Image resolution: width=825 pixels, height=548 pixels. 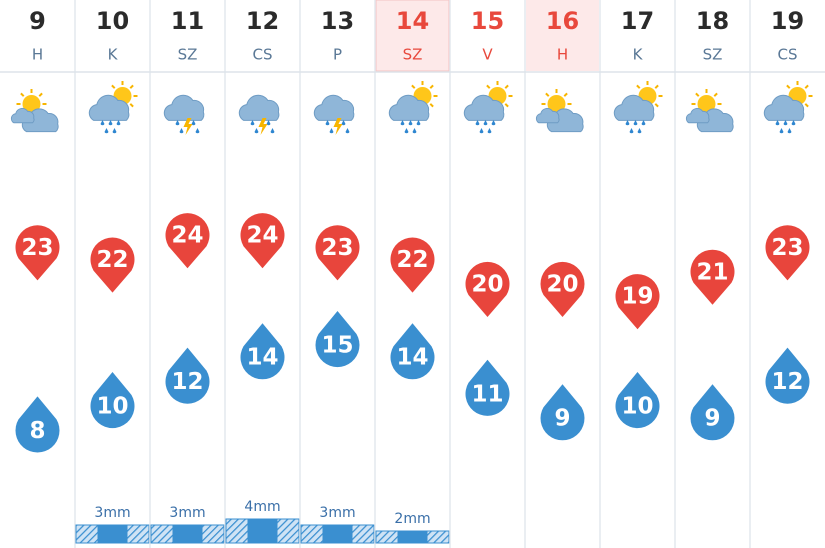 What do you see at coordinates (262, 21) in the screenshot?
I see `day-date: 12` at bounding box center [262, 21].